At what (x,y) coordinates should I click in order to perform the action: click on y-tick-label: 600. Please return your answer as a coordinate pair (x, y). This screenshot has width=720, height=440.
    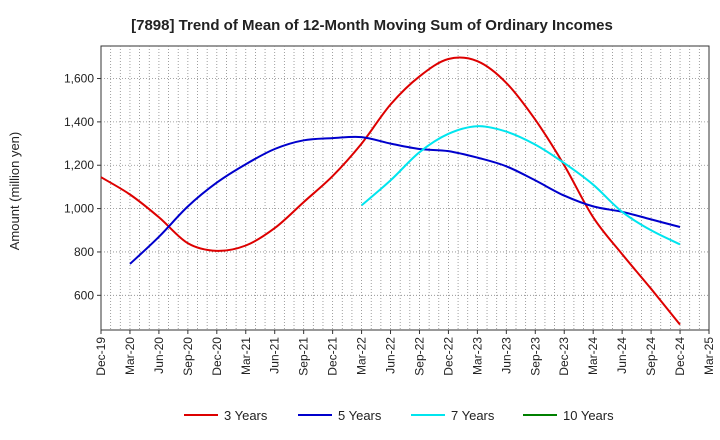
    Looking at the image, I should click on (84, 295).